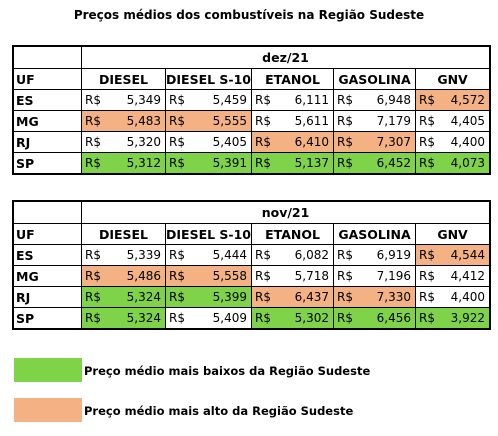 Image resolution: width=498 pixels, height=436 pixels. Describe the element at coordinates (285, 57) in the screenshot. I see `period-label: dez/21` at that location.